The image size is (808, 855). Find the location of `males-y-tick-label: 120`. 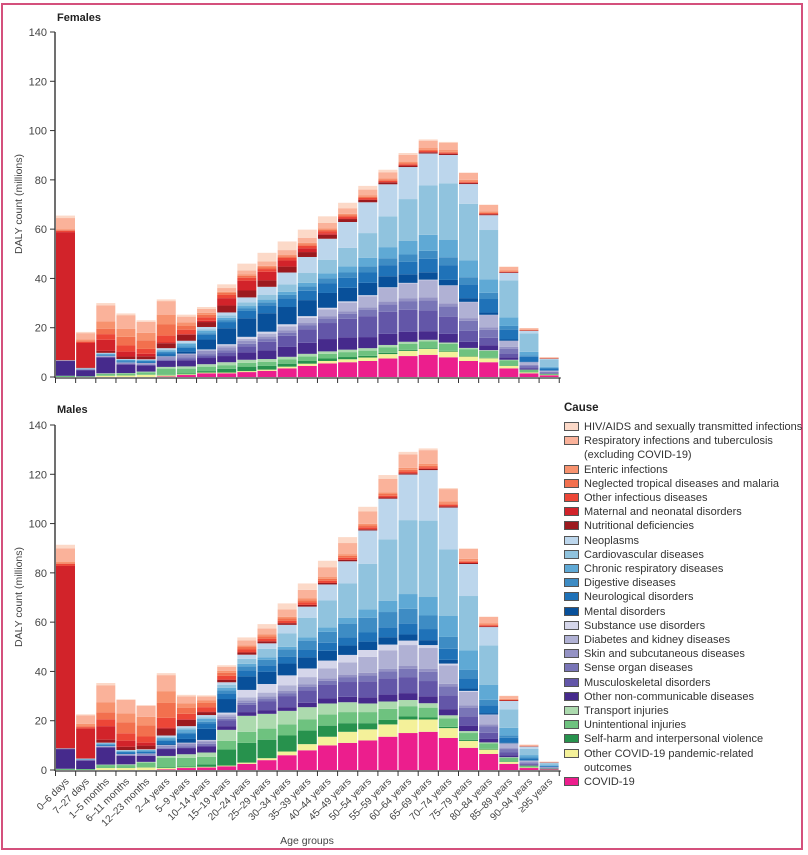

males-y-tick-label: 120 is located at coordinates (38, 475).